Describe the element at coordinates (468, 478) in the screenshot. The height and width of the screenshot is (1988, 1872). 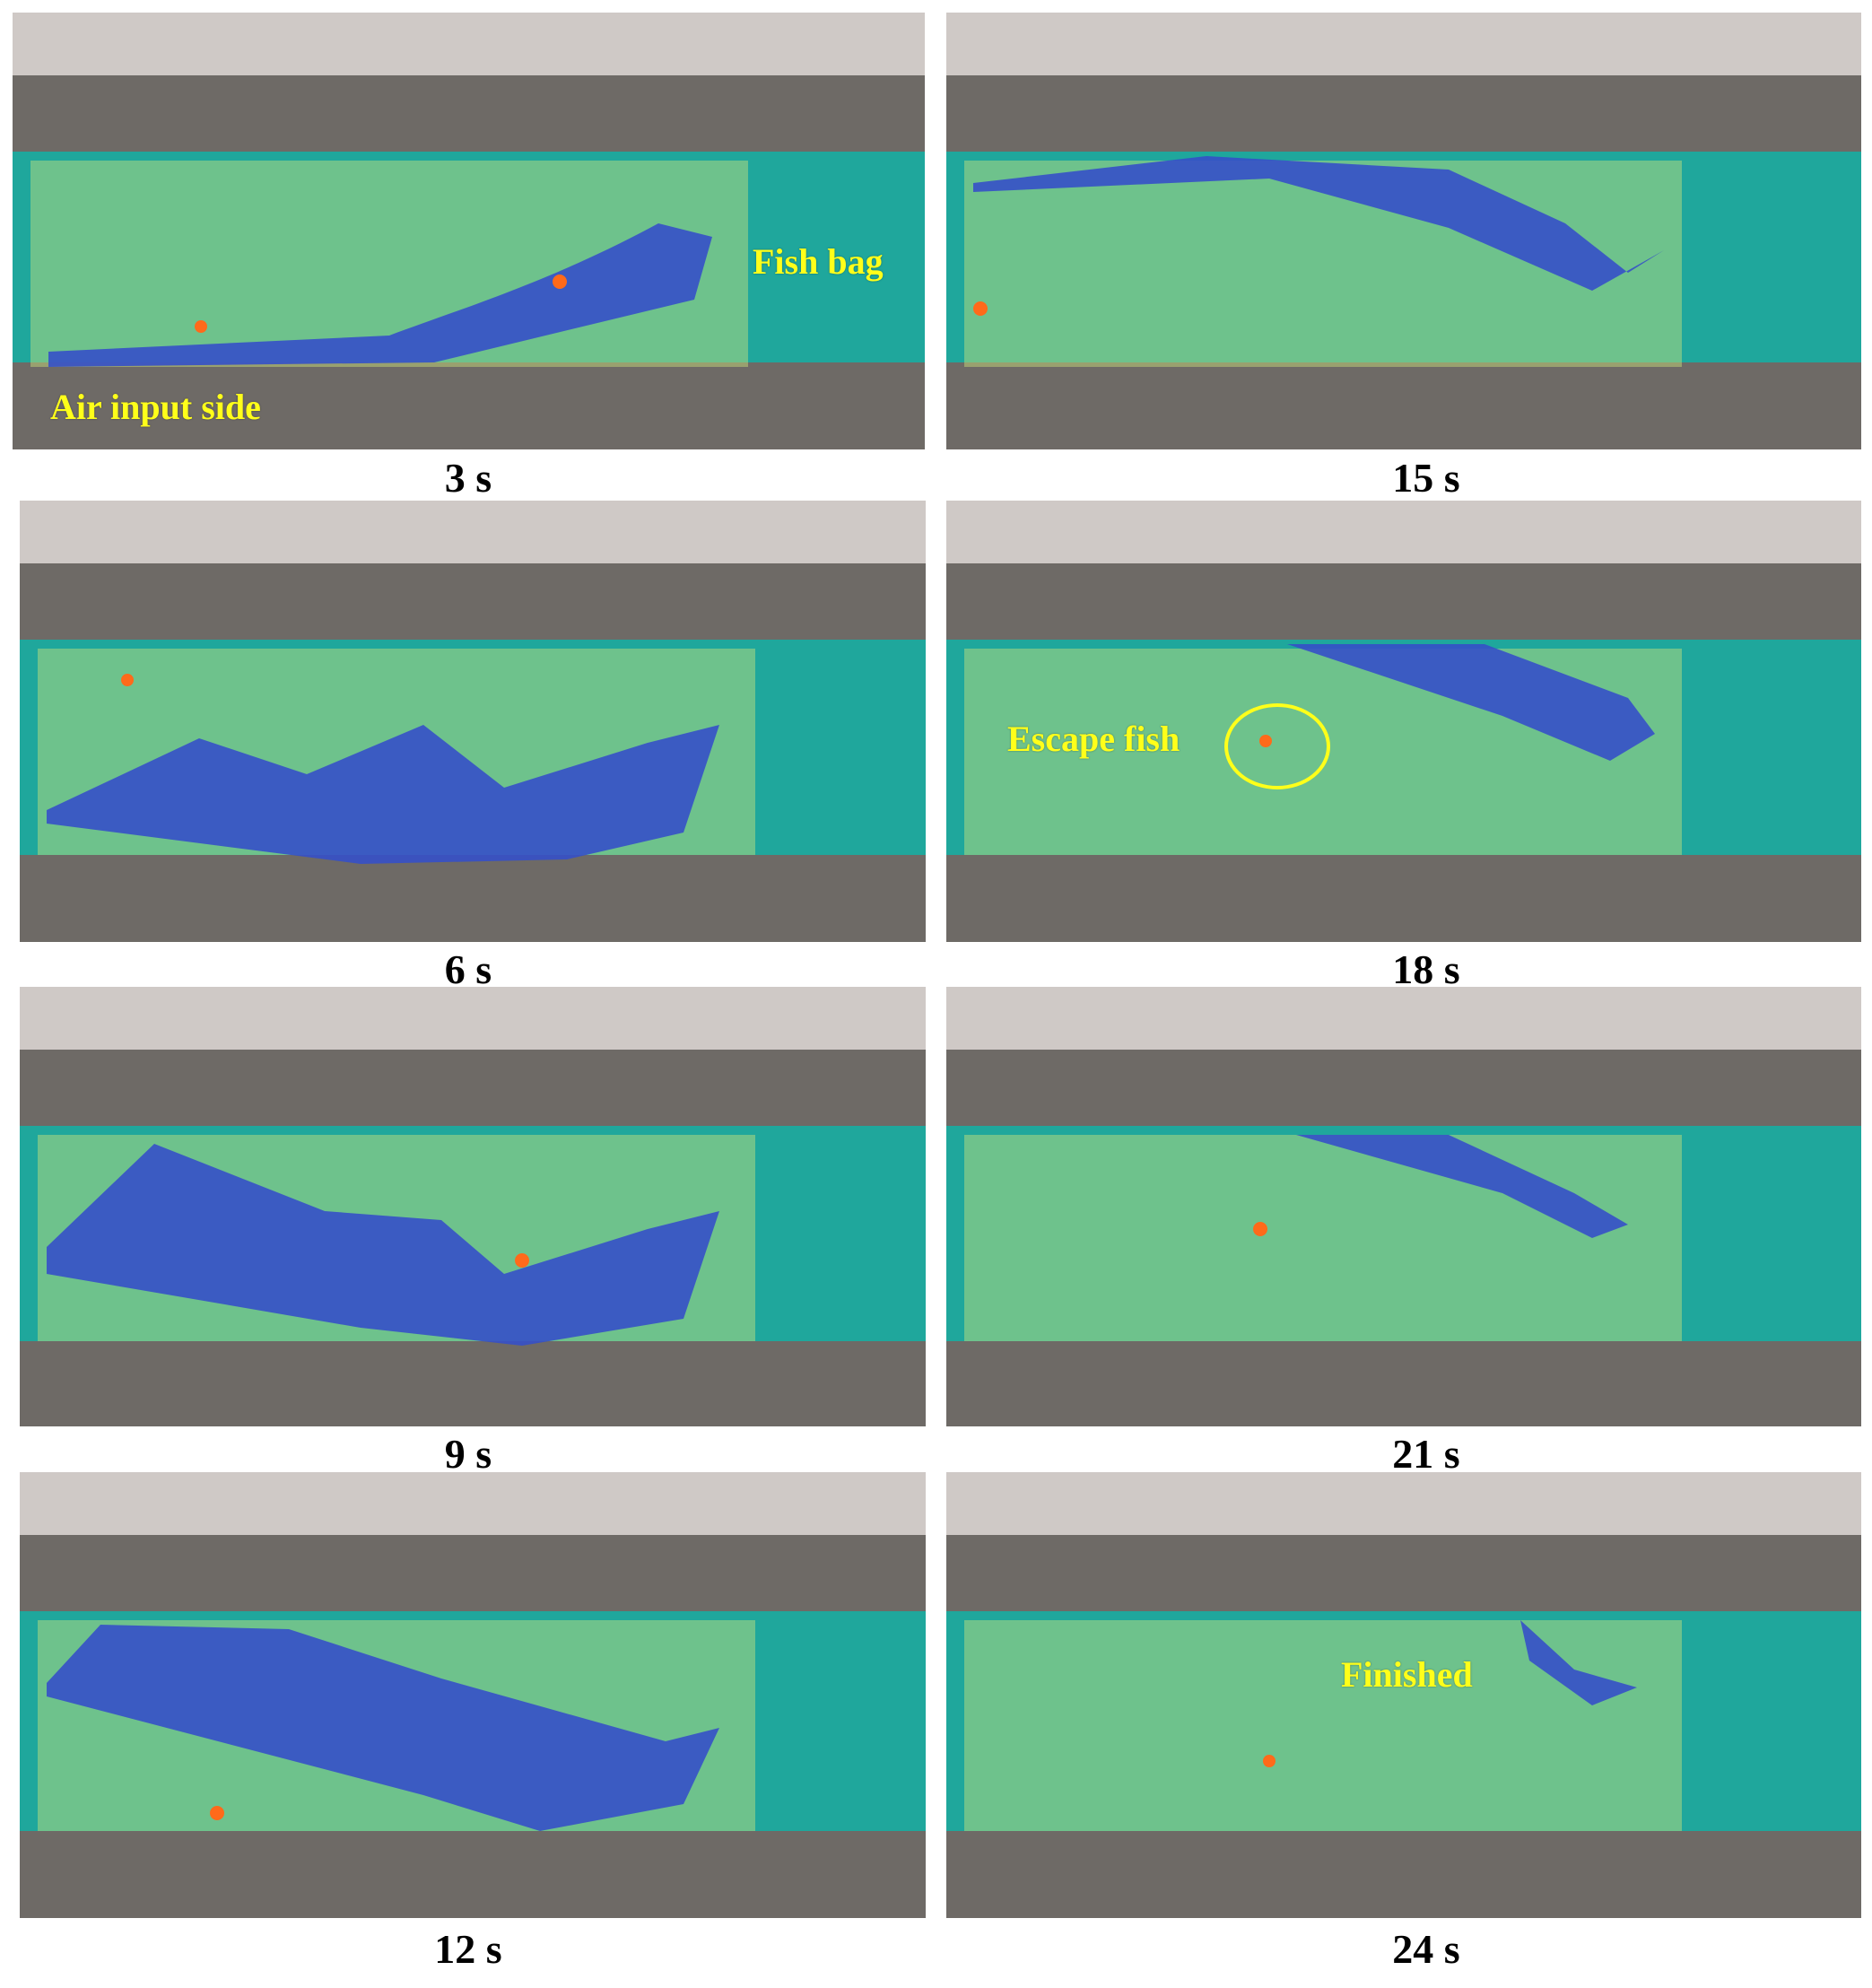
I see `caption-3s: 3 s` at that location.